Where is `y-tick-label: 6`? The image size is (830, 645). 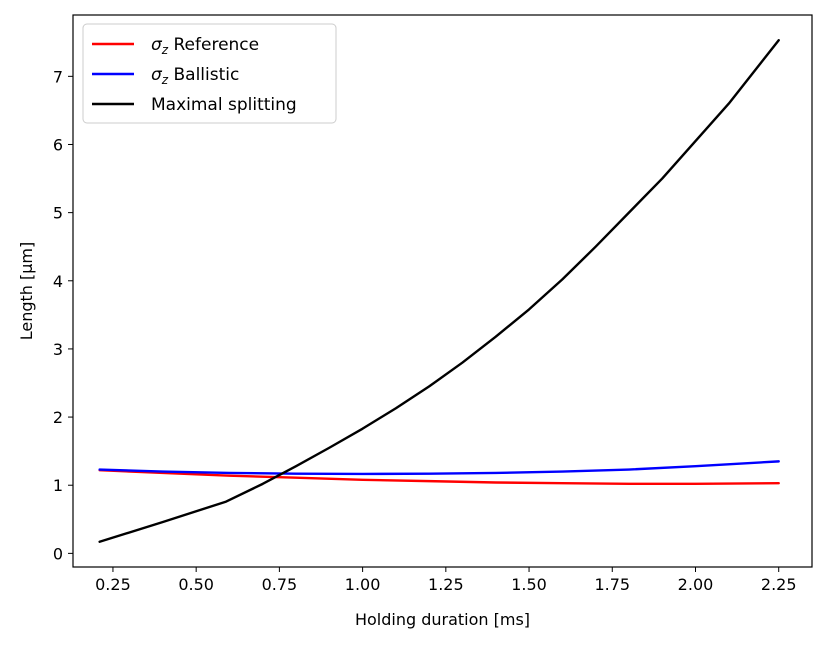
y-tick-label: 6 is located at coordinates (58, 144).